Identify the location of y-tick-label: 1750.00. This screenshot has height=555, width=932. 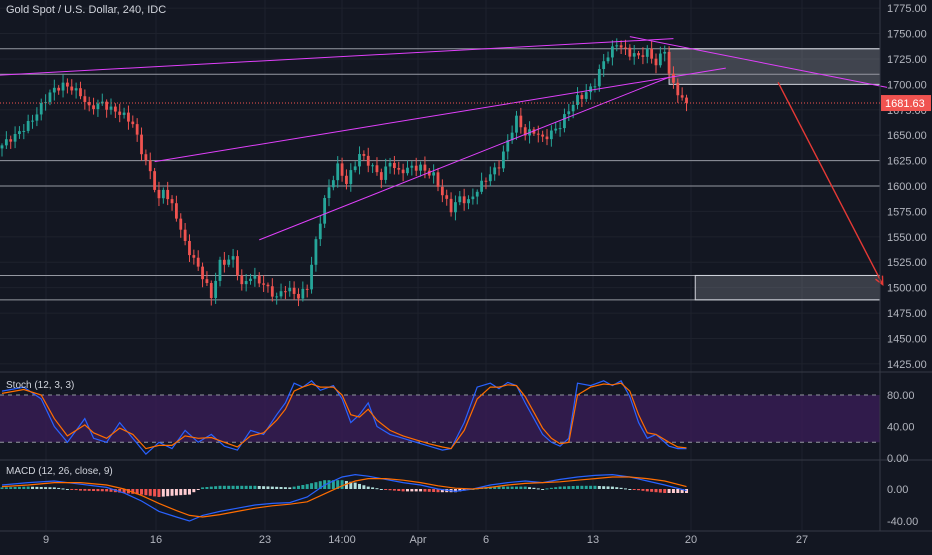
(907, 35).